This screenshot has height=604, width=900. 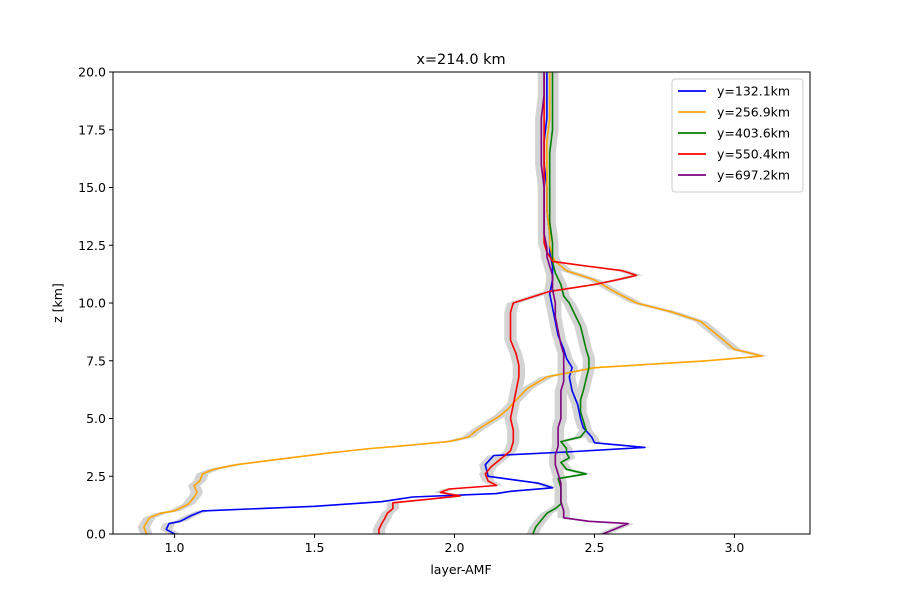 What do you see at coordinates (455, 547) in the screenshot?
I see `x-tick-label: 2.0` at bounding box center [455, 547].